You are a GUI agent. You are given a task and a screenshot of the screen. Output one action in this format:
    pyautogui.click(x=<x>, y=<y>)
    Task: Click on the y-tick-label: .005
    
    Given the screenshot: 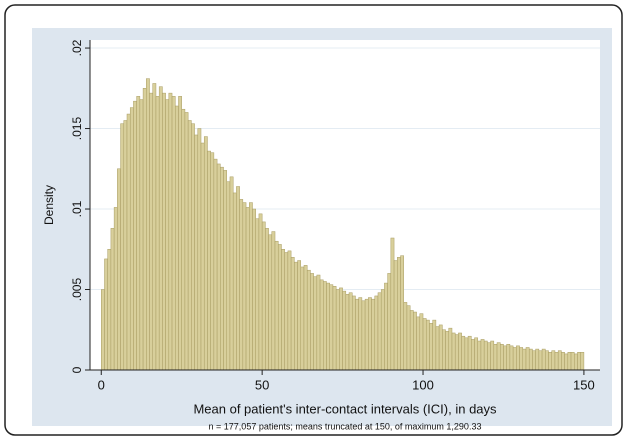 What is the action you would take?
    pyautogui.click(x=77, y=290)
    